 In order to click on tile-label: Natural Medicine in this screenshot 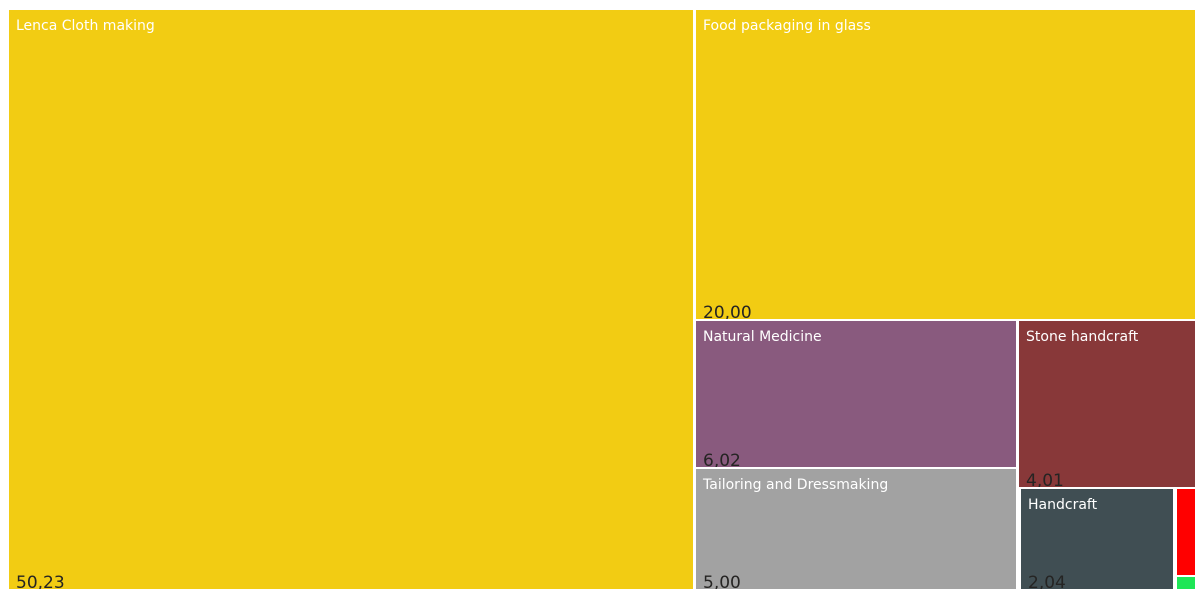, I will do `click(762, 337)`.